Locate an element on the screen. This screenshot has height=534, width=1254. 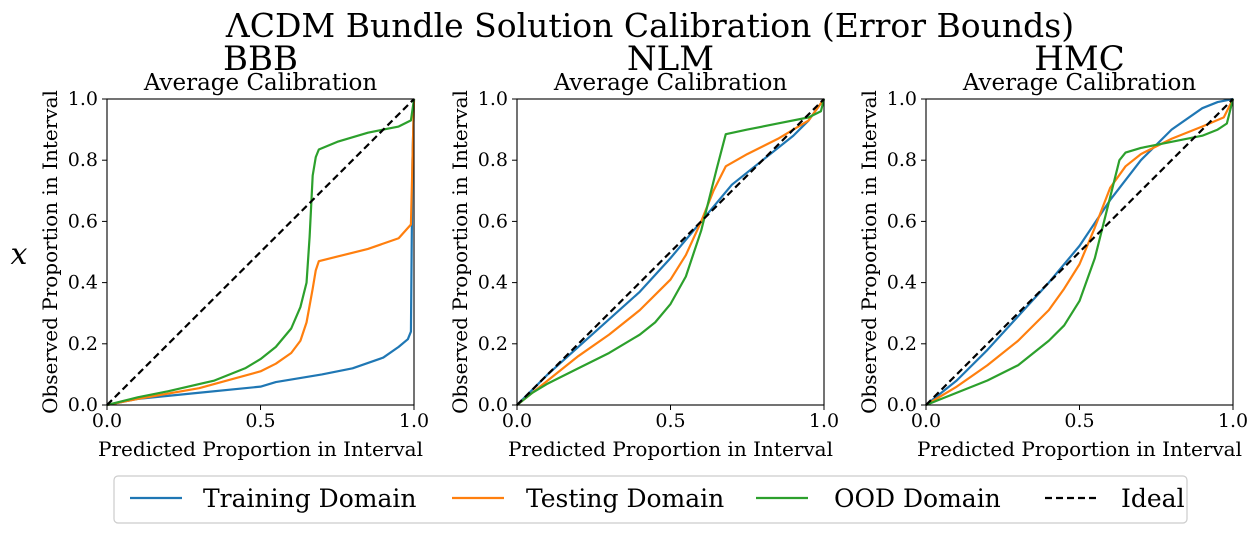
legend-label-training: Training Domain is located at coordinates (309, 498).